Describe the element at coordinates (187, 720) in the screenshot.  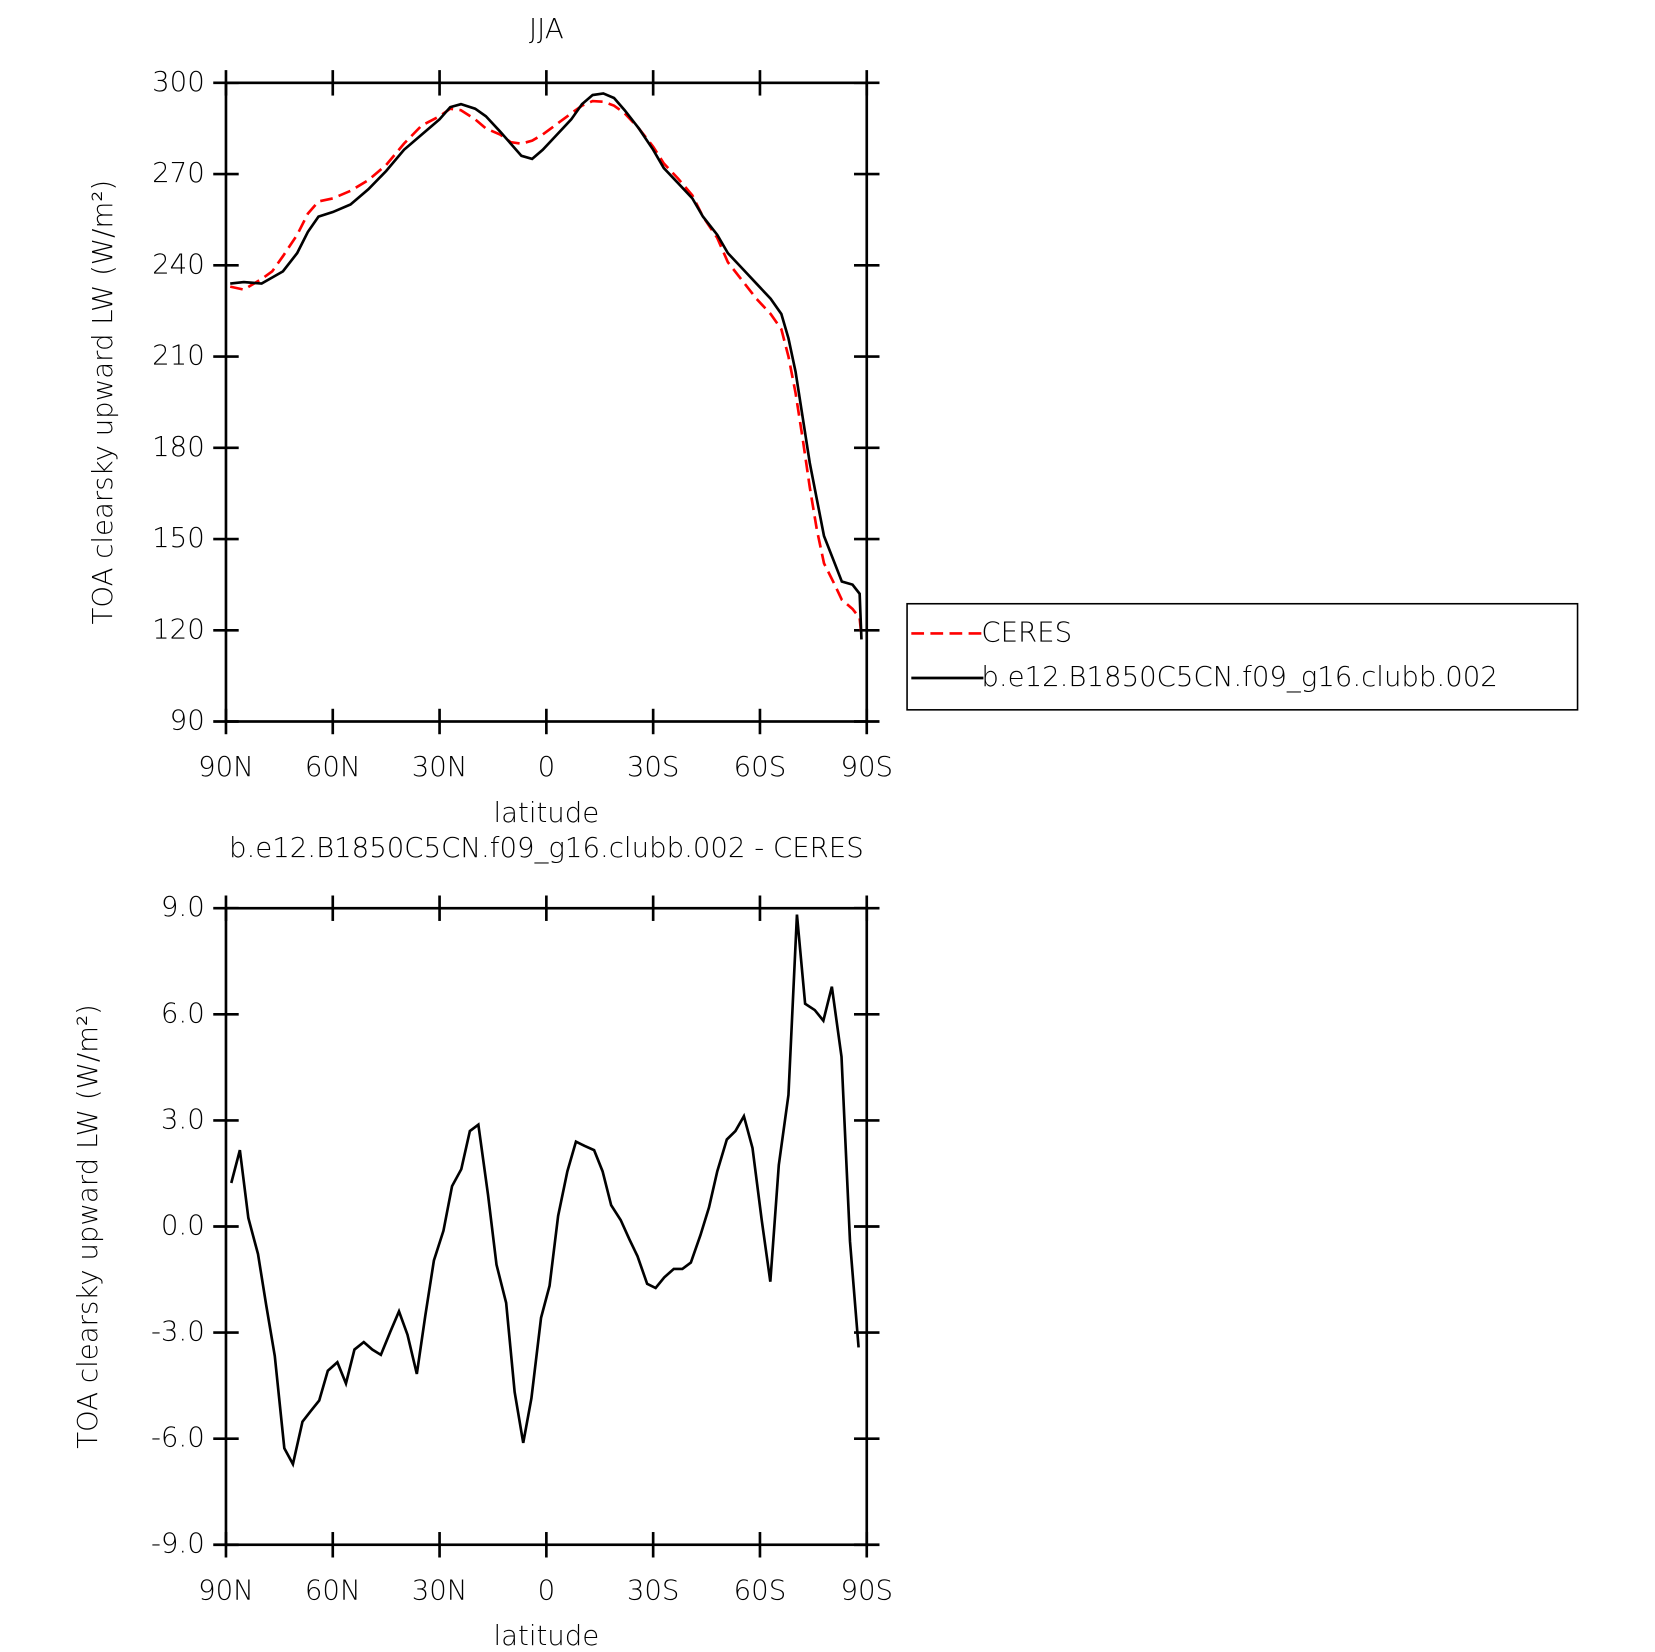
I see `y-tick-label: 90` at that location.